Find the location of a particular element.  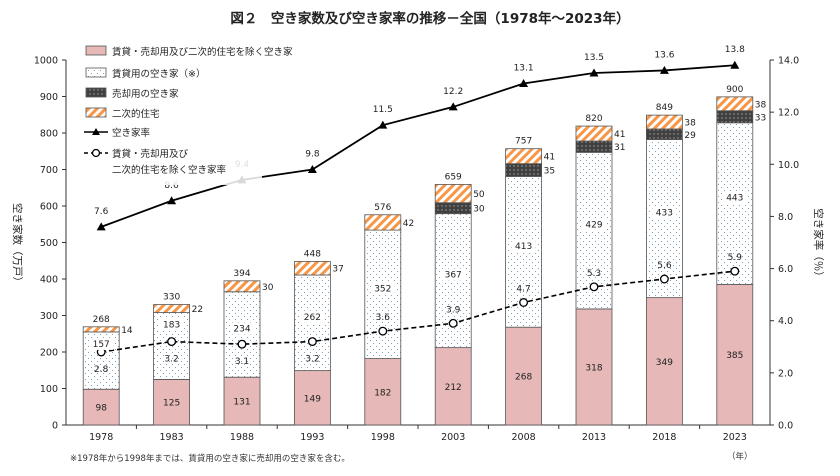

remaining-rate-label: 4.7 is located at coordinates (523, 289).